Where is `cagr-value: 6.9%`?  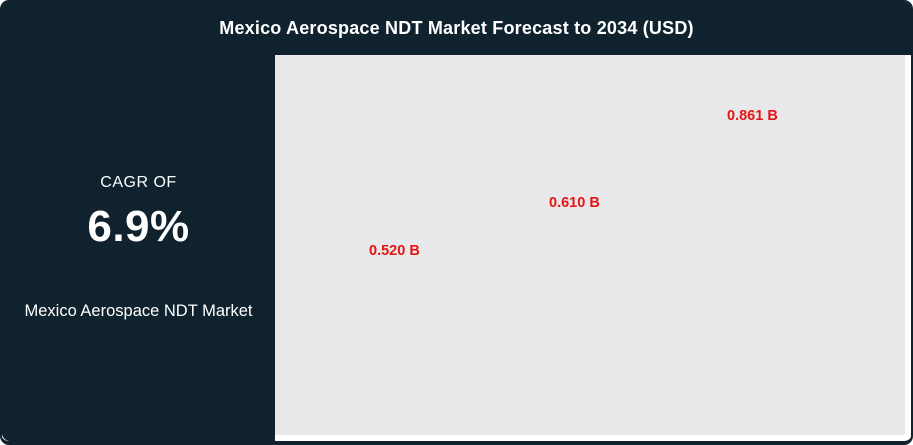
cagr-value: 6.9% is located at coordinates (138, 226).